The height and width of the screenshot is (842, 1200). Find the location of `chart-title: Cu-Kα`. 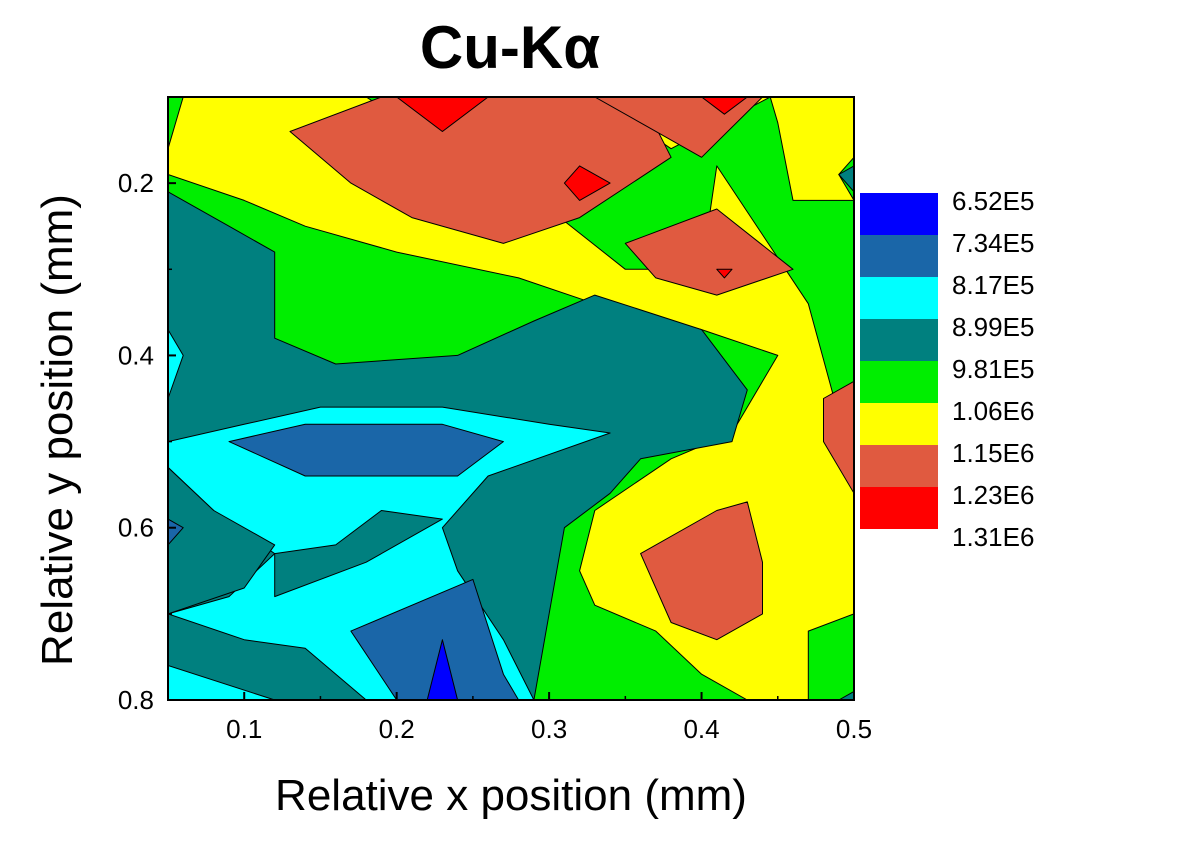

chart-title: Cu-Kα is located at coordinates (510, 47).